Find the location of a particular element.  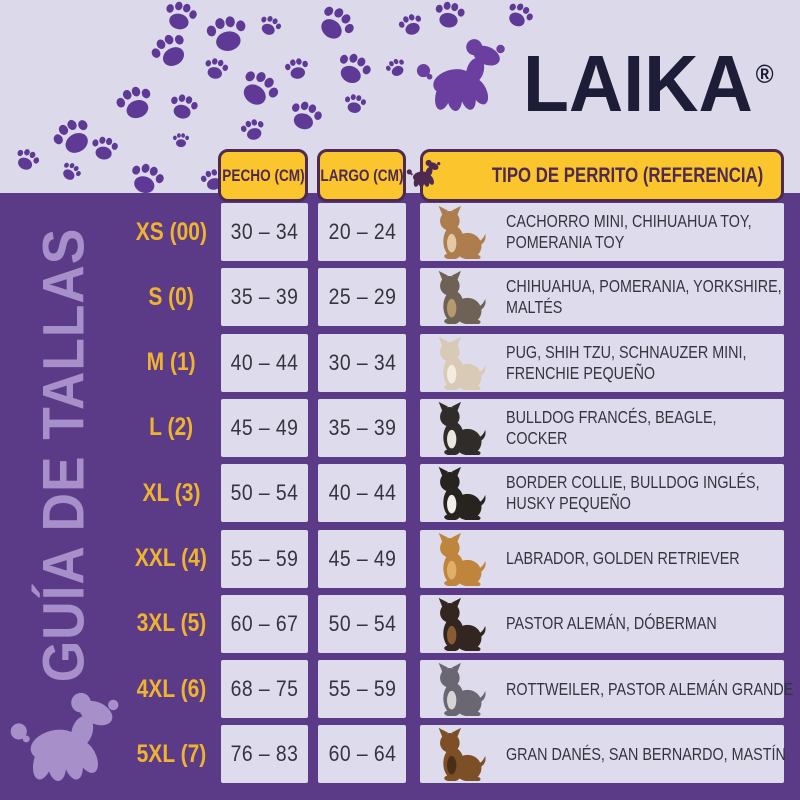

header-chest: PECHO (CM) is located at coordinates (263, 175).